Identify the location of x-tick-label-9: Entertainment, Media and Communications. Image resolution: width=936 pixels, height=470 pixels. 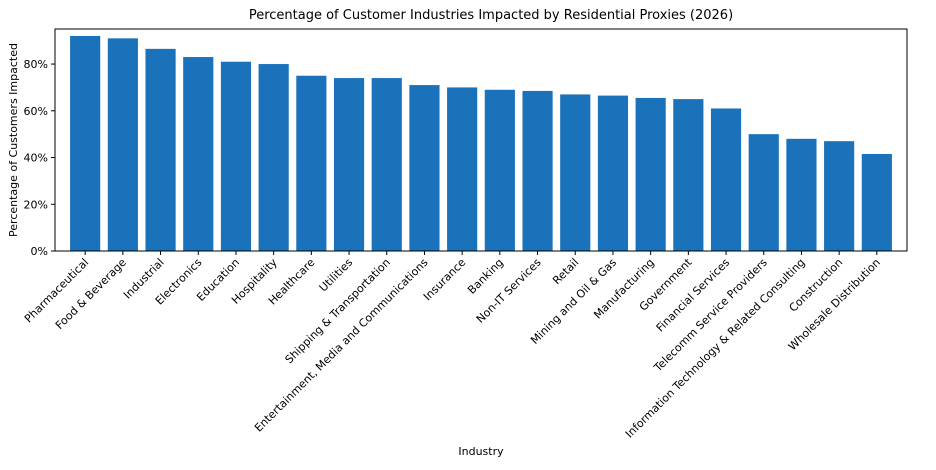
(341, 345).